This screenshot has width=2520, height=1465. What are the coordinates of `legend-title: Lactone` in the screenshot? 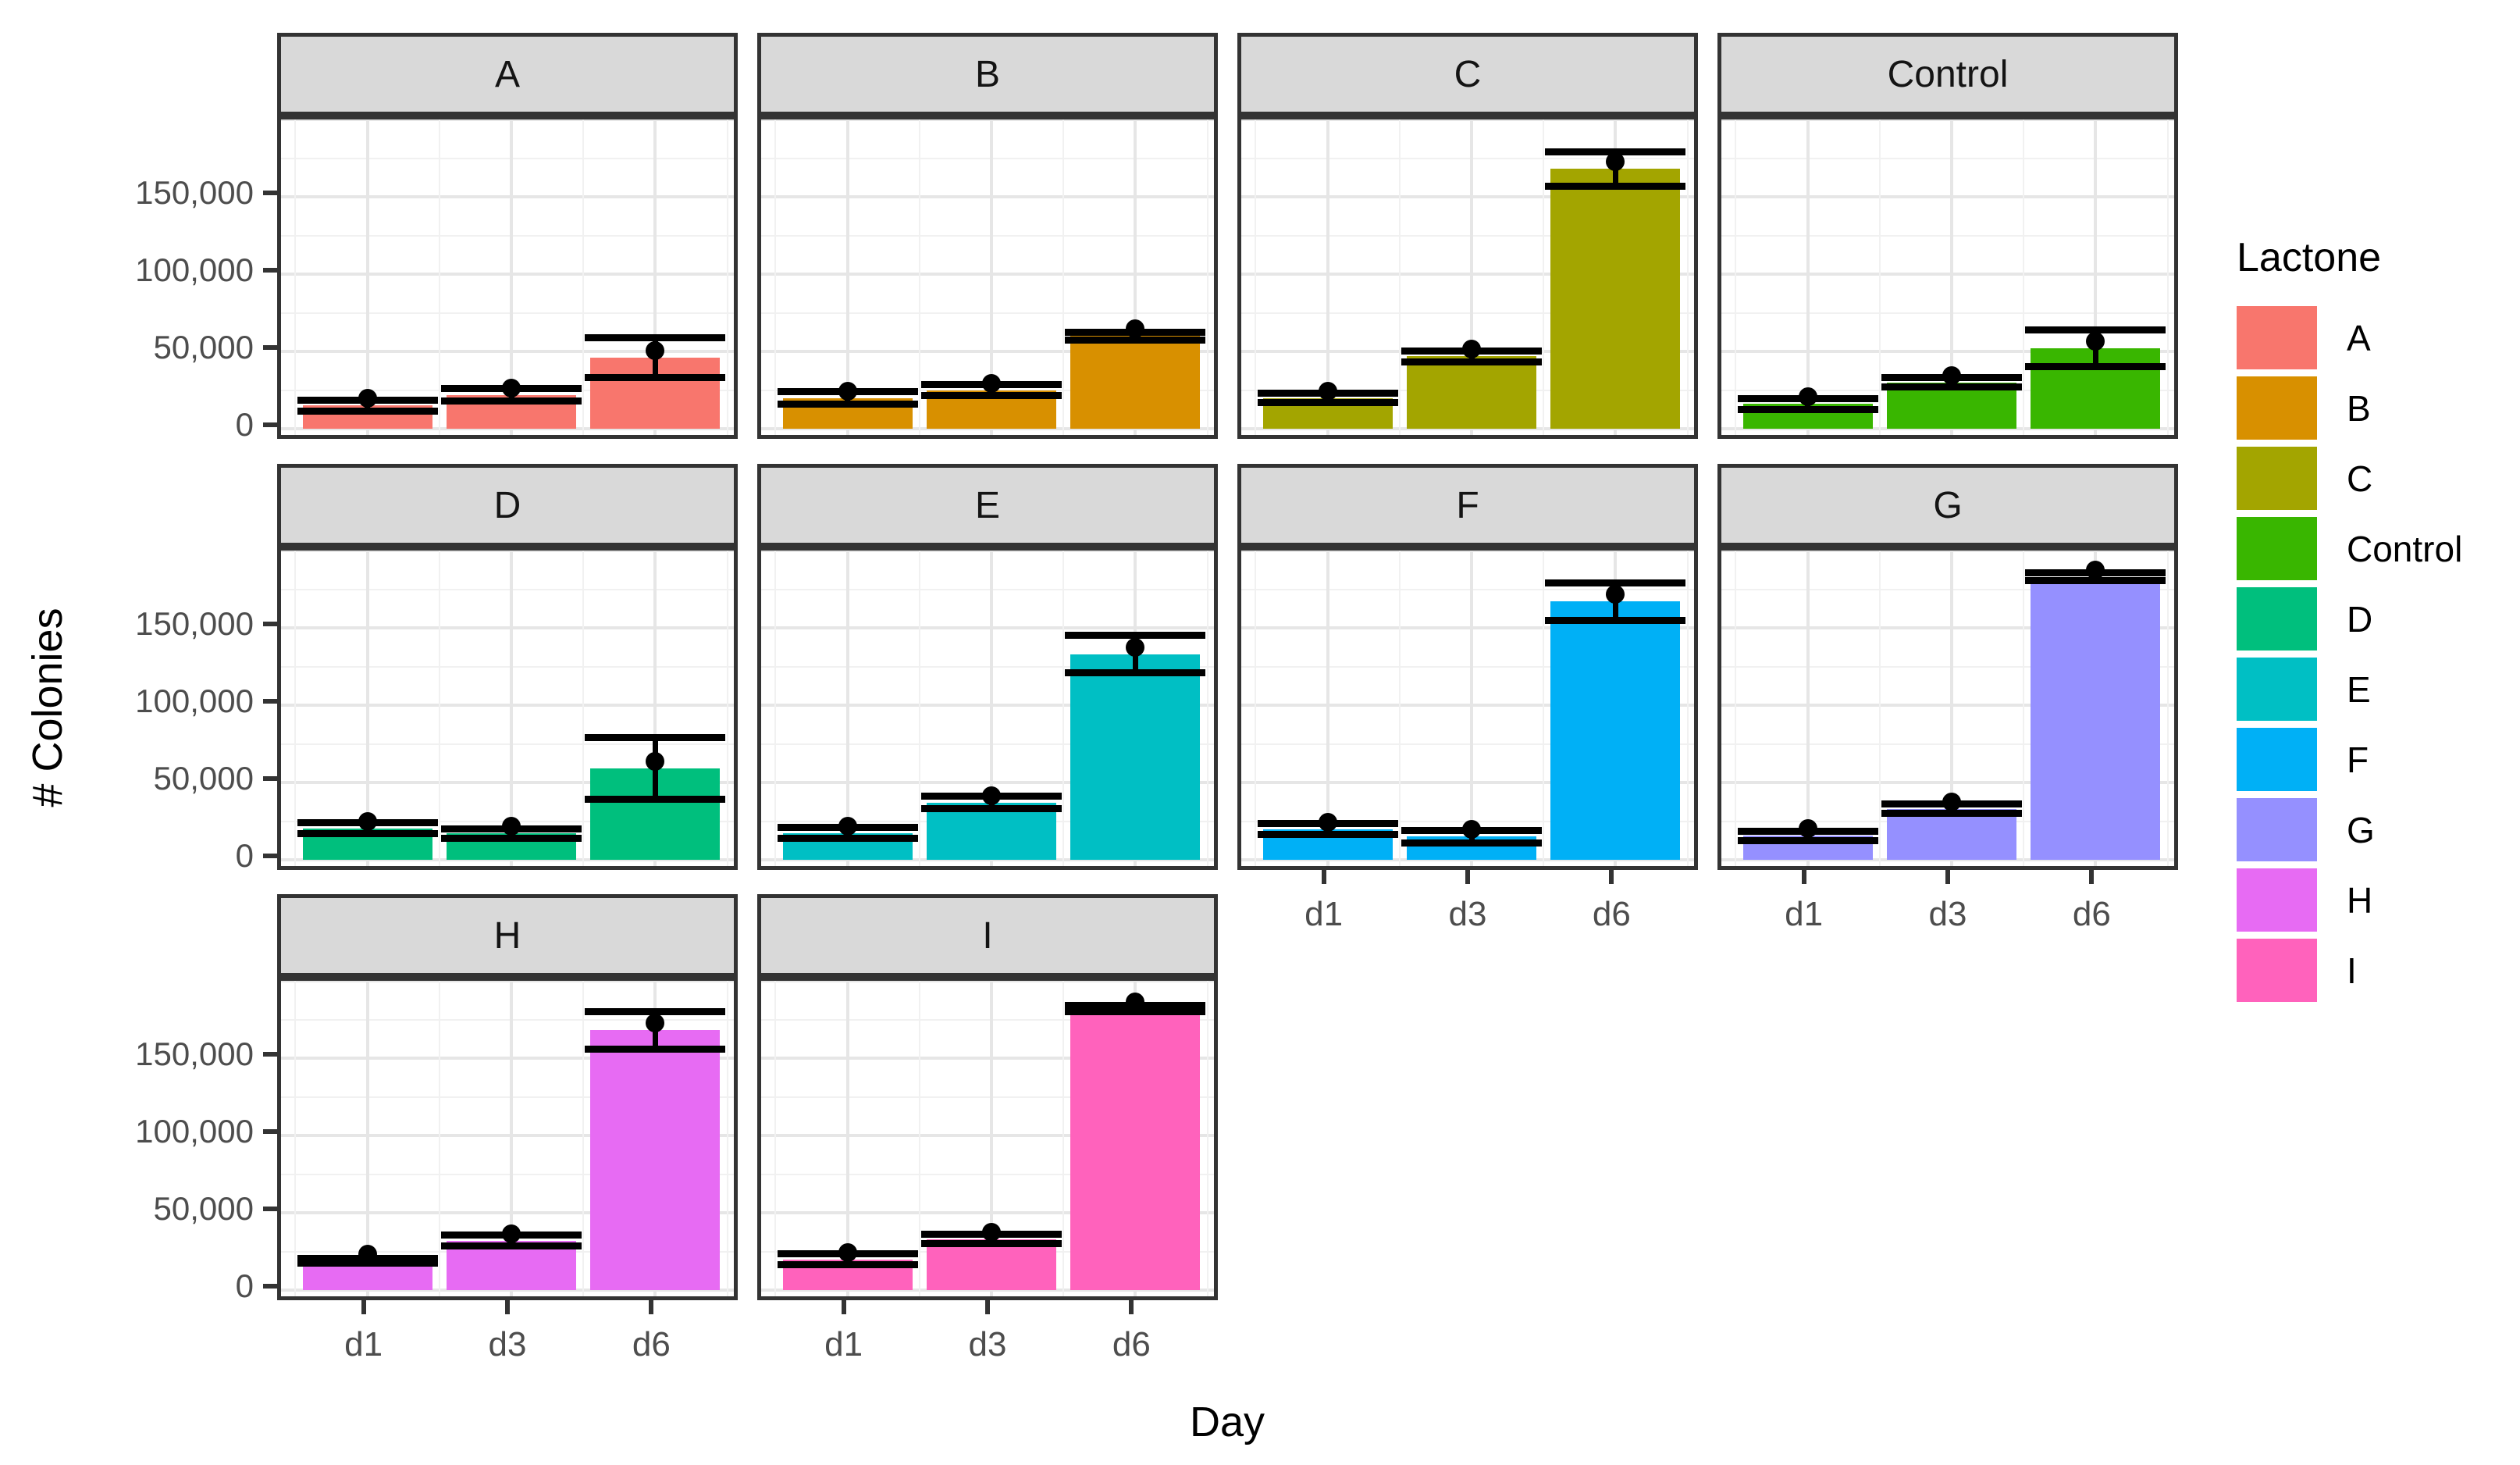 It's located at (2309, 257).